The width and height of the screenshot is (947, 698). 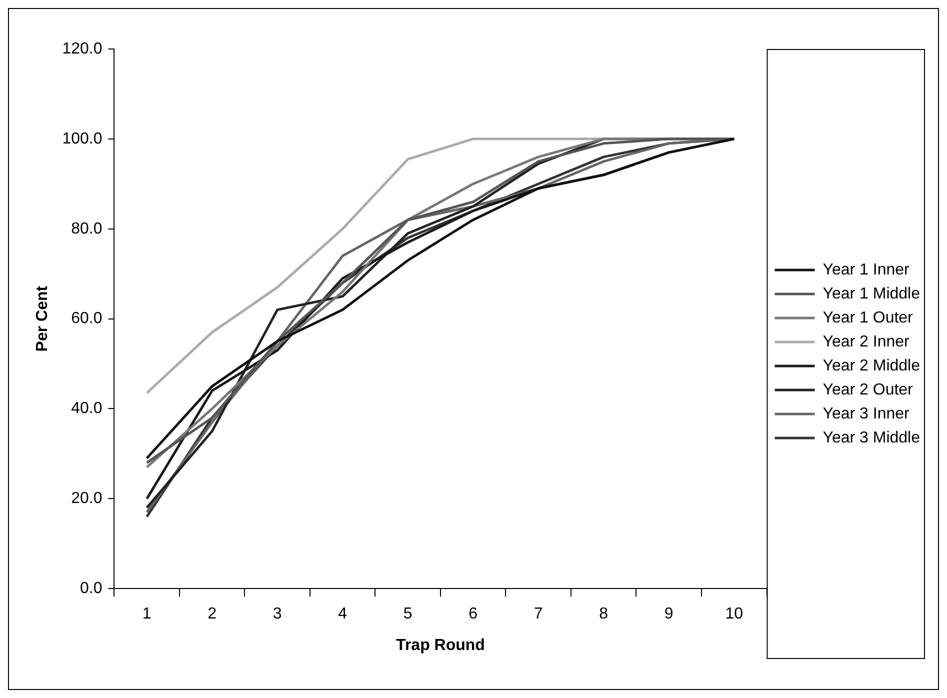 I want to click on x-tick-label: 3, so click(x=277, y=614).